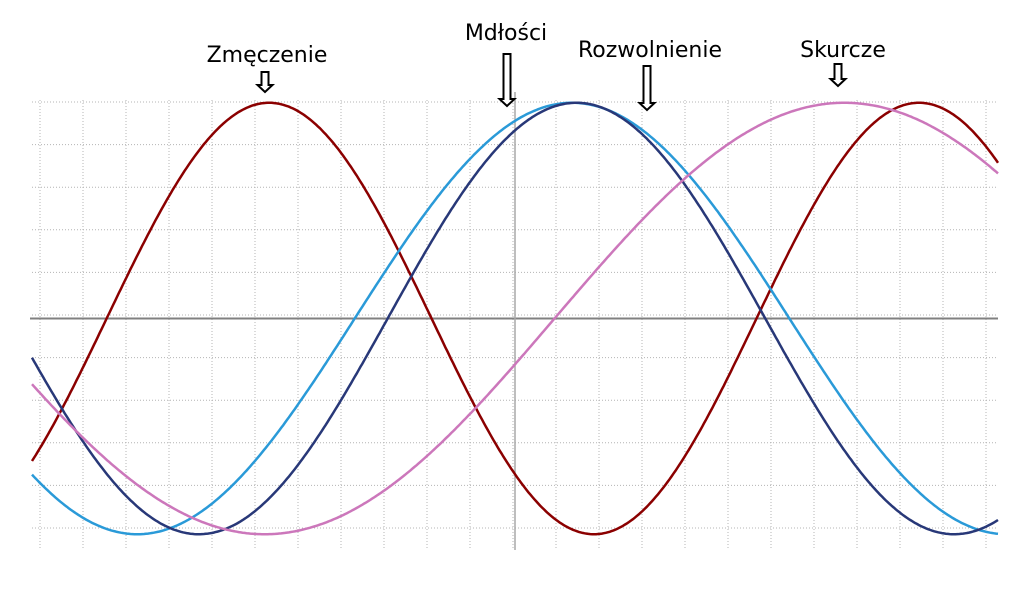 Image resolution: width=1024 pixels, height=597 pixels. I want to click on peak-markers: Zmęczenie Mdłości Rozwolnienie Skurcze, so click(546, 66).